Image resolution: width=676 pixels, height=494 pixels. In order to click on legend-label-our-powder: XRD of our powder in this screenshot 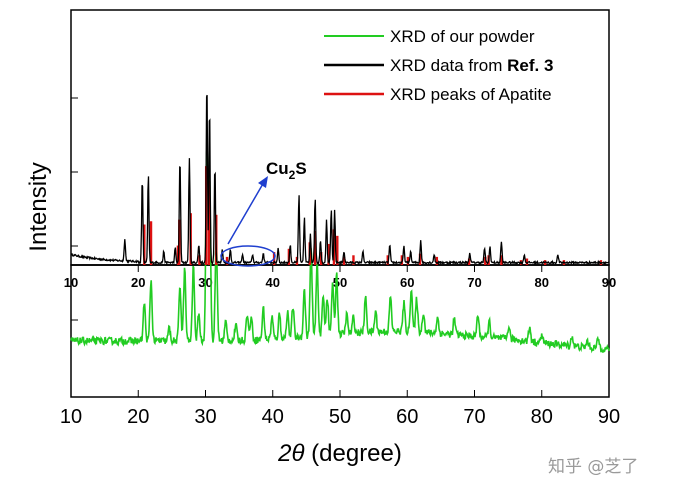, I will do `click(462, 36)`.